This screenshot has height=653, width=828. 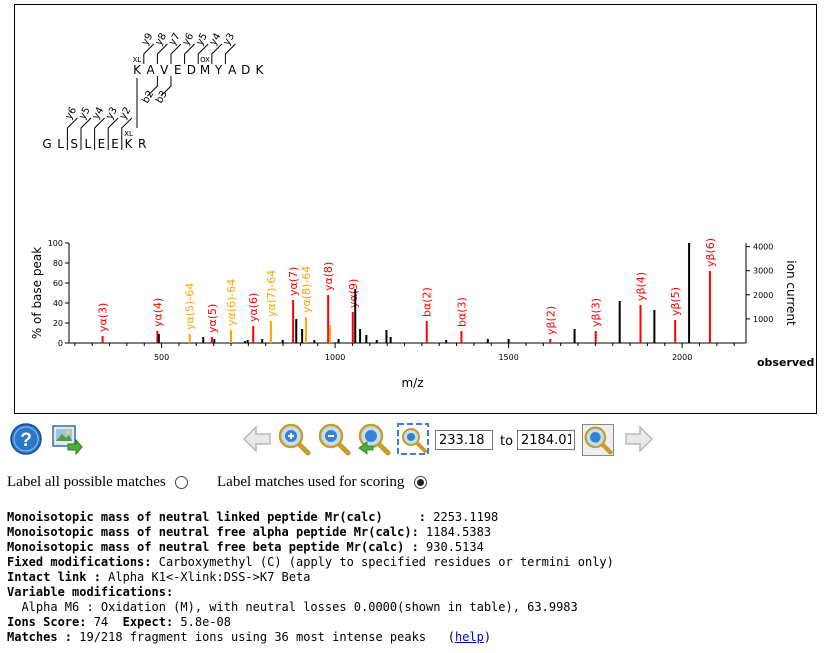 What do you see at coordinates (152, 86) in the screenshot?
I see `alpha-b-ion-tick` at bounding box center [152, 86].